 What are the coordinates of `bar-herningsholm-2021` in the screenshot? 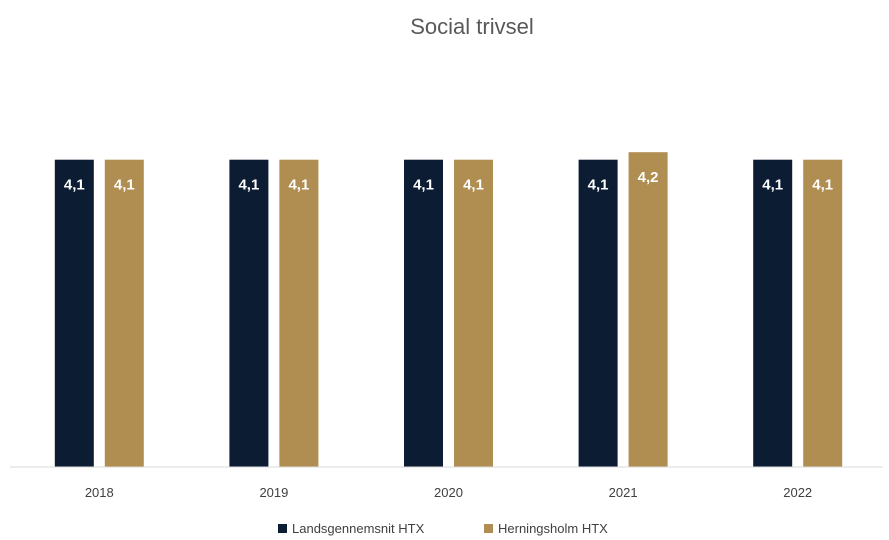 It's located at (648, 309).